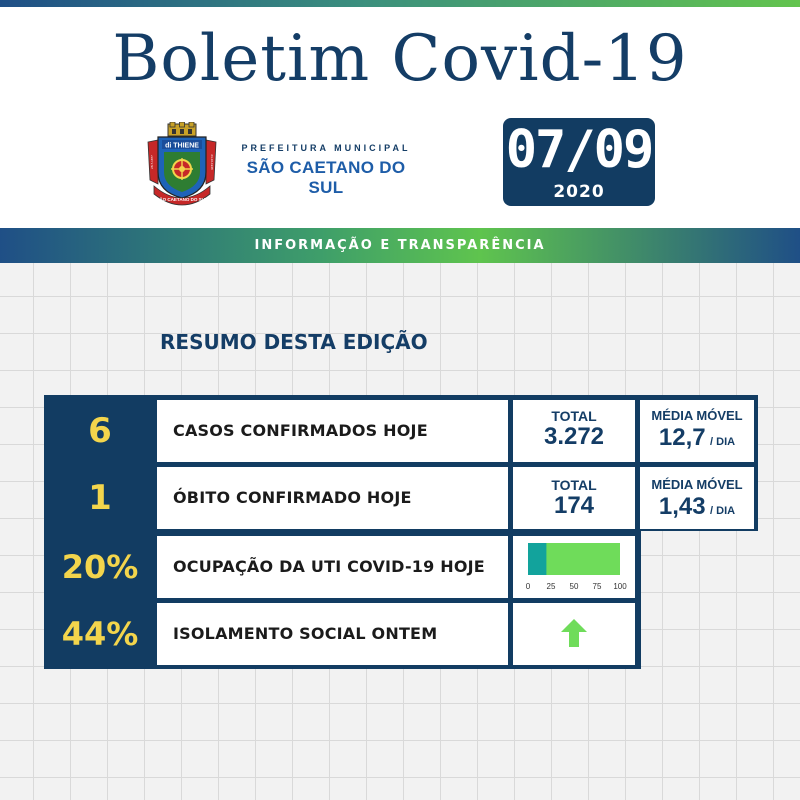 The width and height of the screenshot is (800, 800). Describe the element at coordinates (574, 485) in the screenshot. I see `deaths-total-label: TOTAL` at that location.